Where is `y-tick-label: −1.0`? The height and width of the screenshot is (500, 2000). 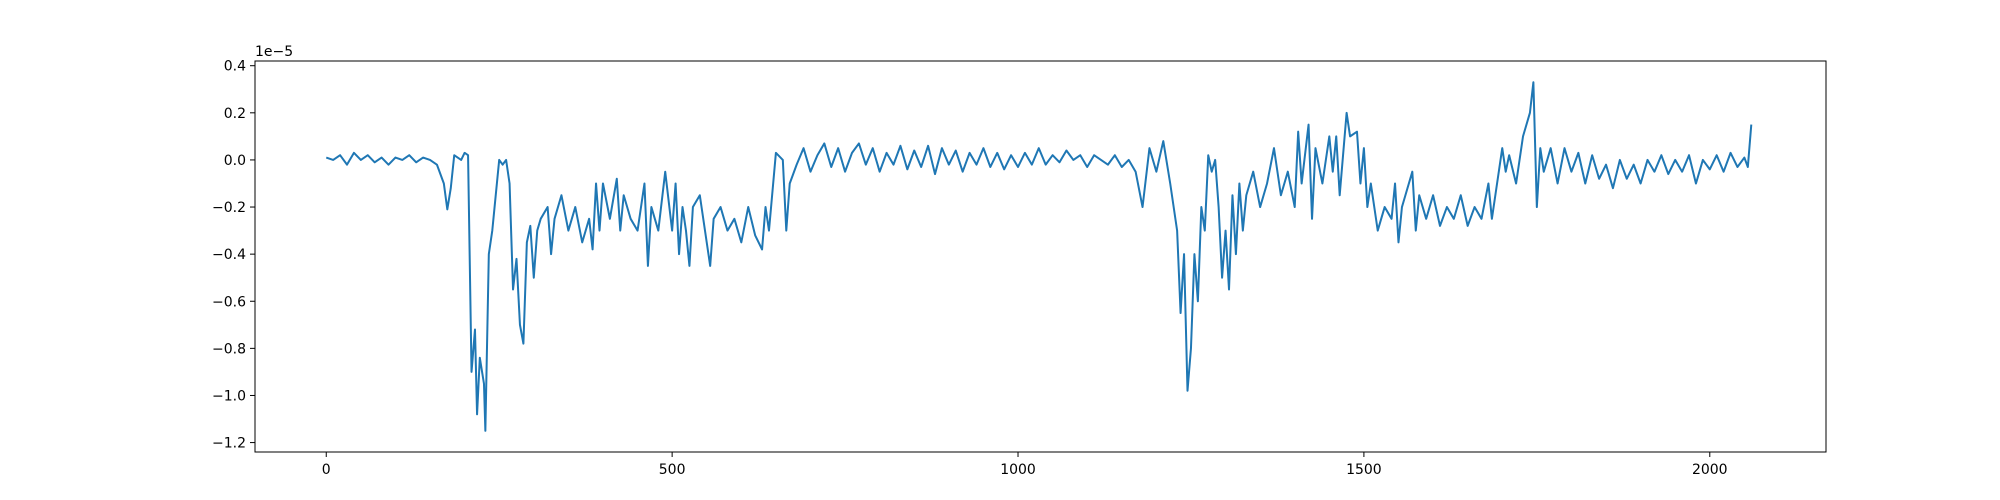
y-tick-label: −1.0 is located at coordinates (229, 396).